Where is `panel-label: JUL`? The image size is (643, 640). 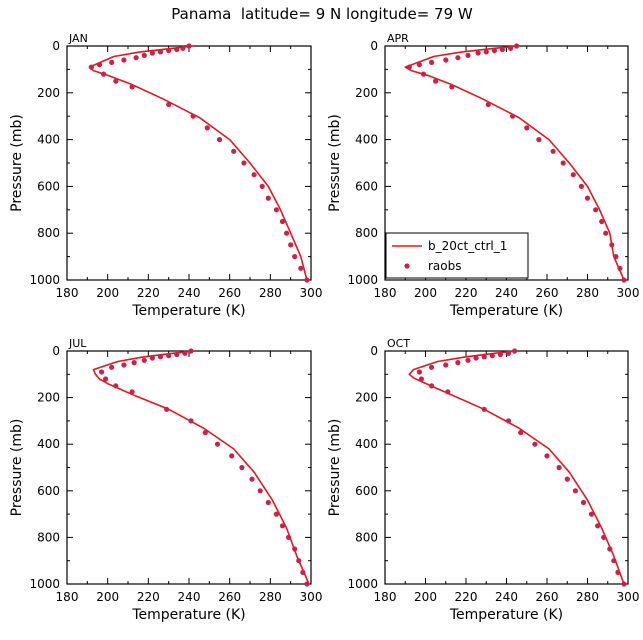 panel-label: JUL is located at coordinates (77, 343).